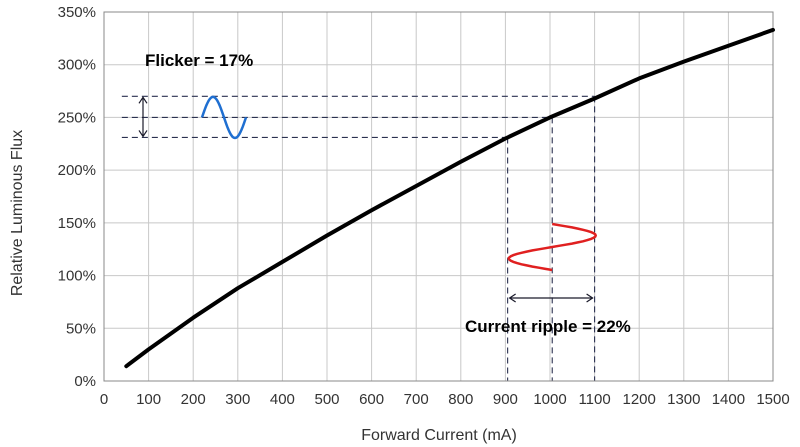  I want to click on y-axis-title: Relative Luminous Flux, so click(17, 213).